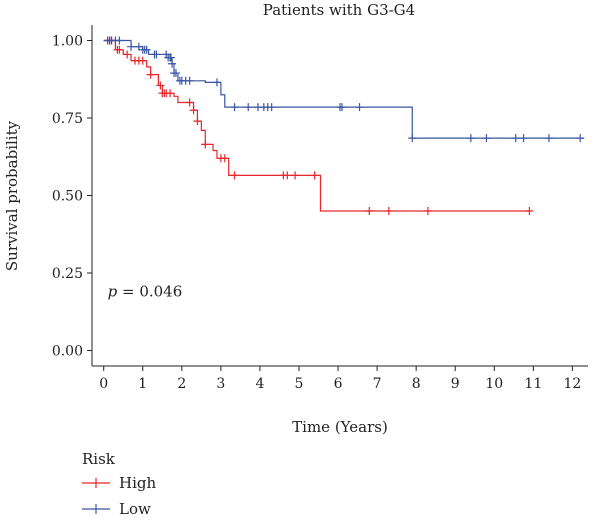 This screenshot has width=600, height=519. Describe the element at coordinates (149, 292) in the screenshot. I see `p-value-text: = 0.046` at that location.